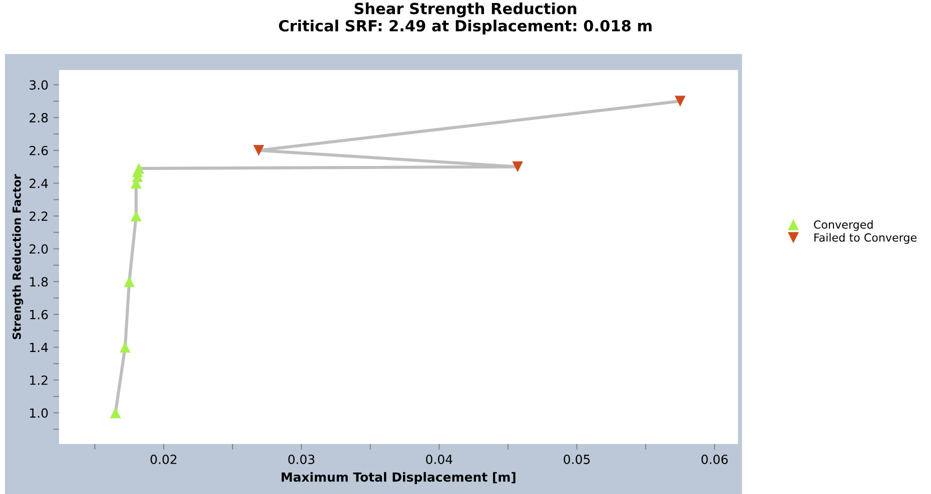  What do you see at coordinates (39, 282) in the screenshot?
I see `y-tick-label: 1.8` at bounding box center [39, 282].